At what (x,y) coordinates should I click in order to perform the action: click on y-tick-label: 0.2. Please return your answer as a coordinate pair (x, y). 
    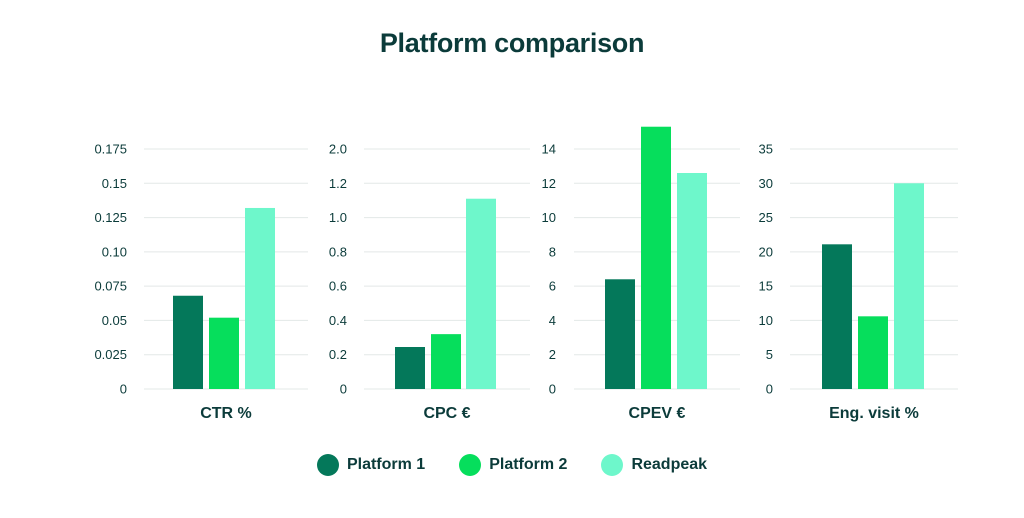
    Looking at the image, I should click on (338, 354).